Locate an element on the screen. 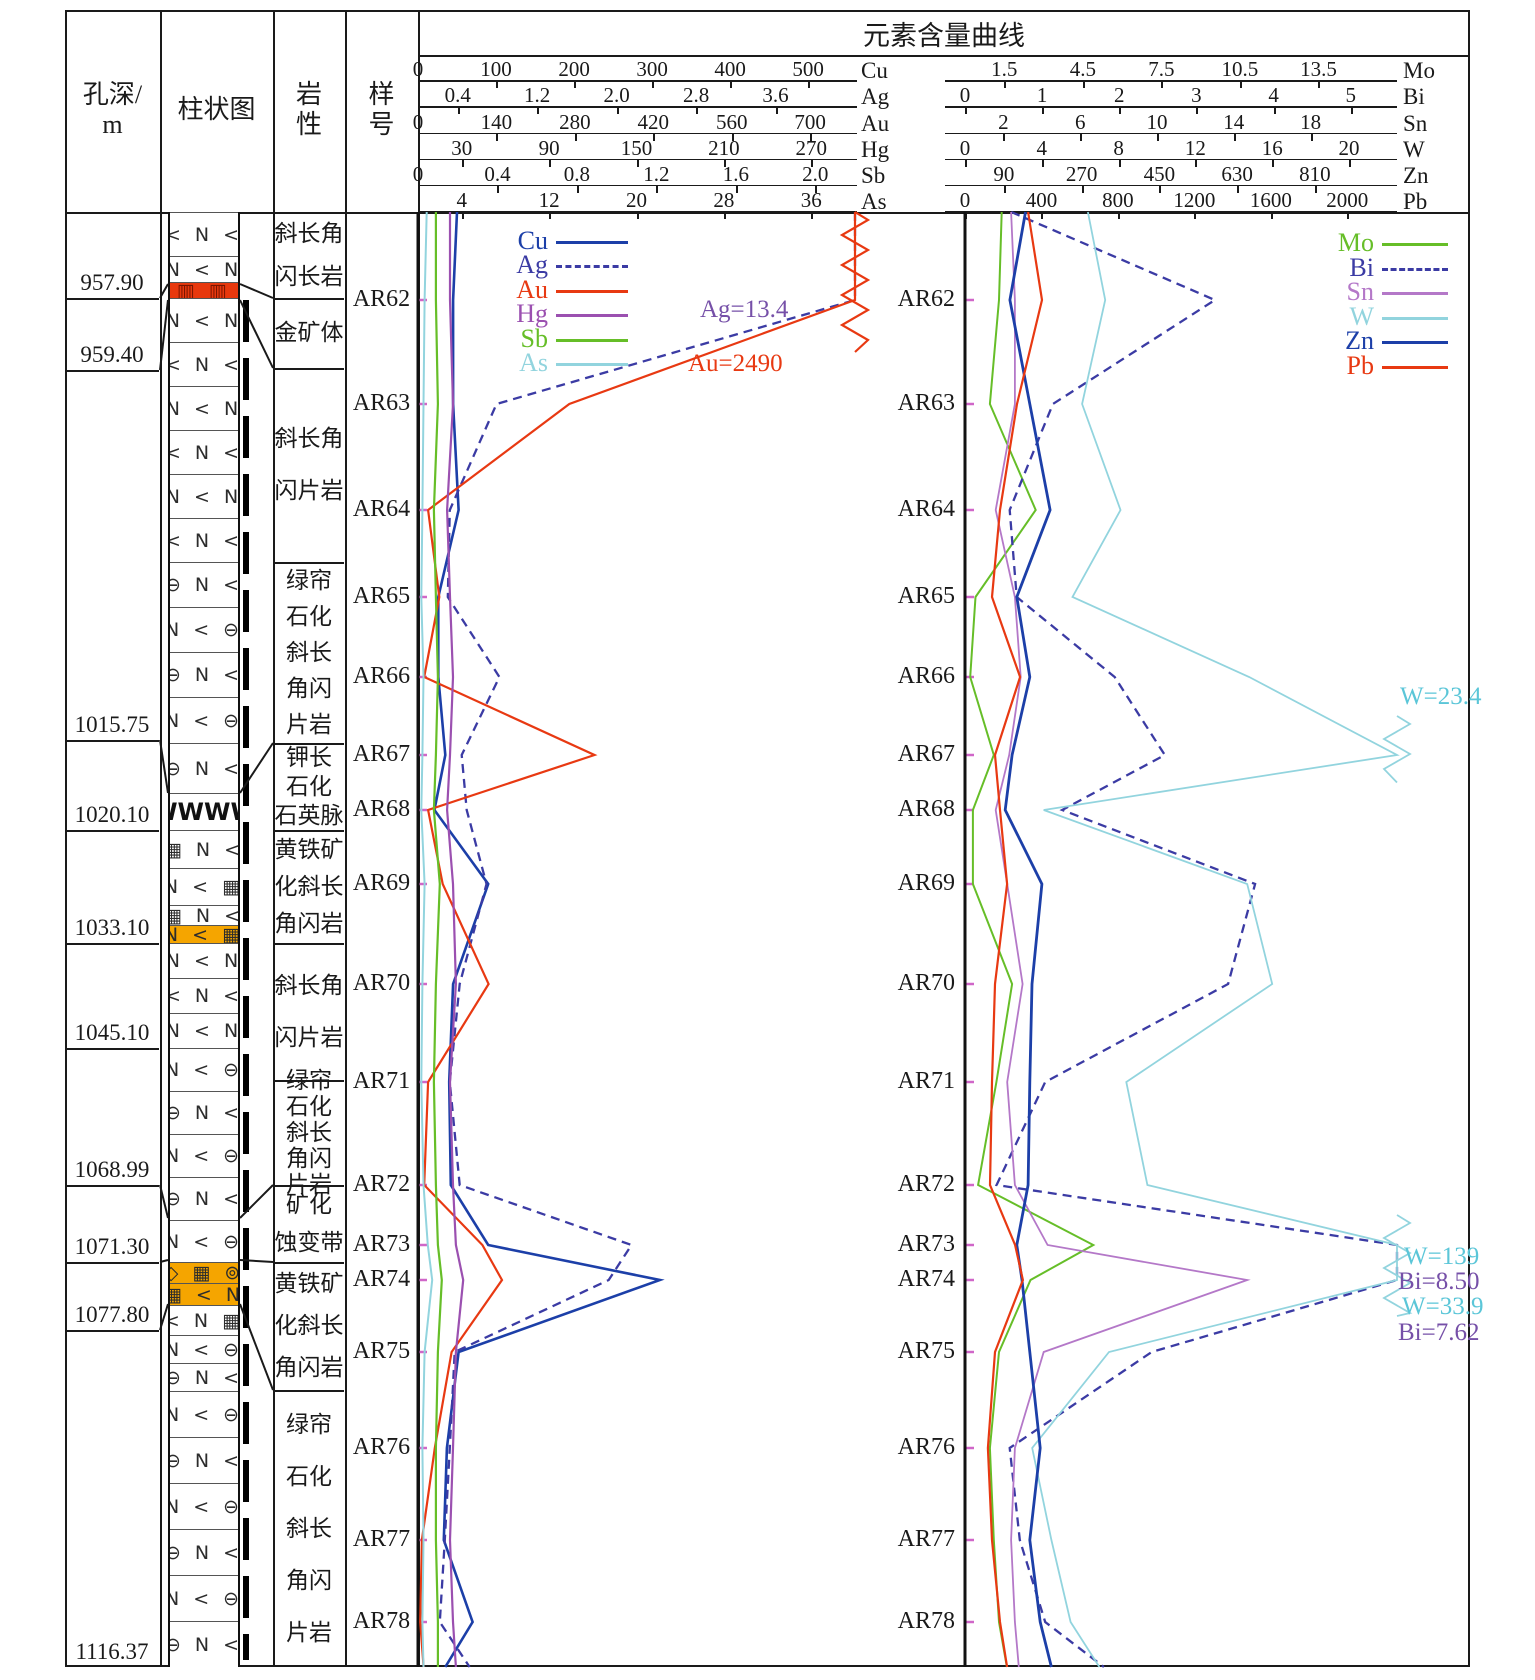 This screenshot has width=1535, height=1680. axis-tick-label-Zn-2: 450 is located at coordinates (1159, 173).